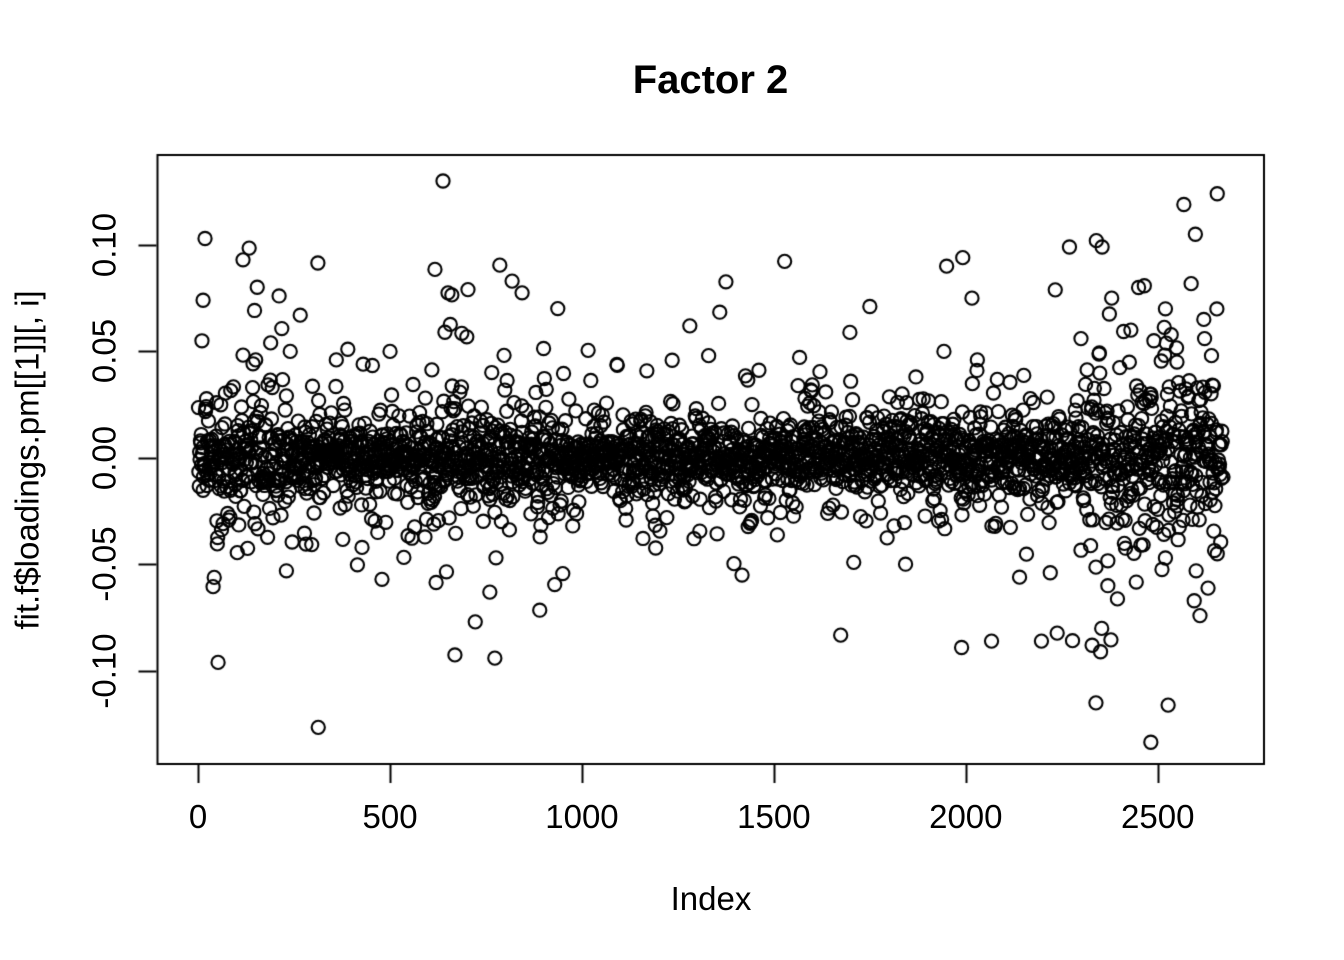  I want to click on y-axis-label: fit.f$loadings.pm[[1]][, i], so click(27, 460).